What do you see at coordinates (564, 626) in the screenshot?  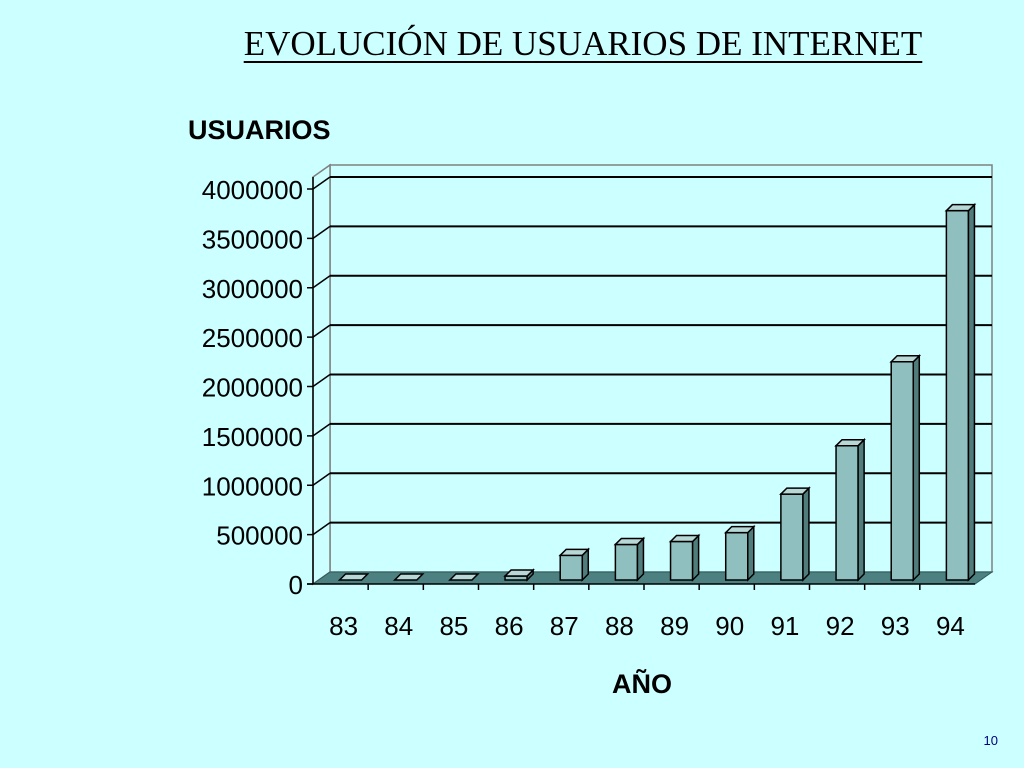 I see `x-tick-label: 87` at bounding box center [564, 626].